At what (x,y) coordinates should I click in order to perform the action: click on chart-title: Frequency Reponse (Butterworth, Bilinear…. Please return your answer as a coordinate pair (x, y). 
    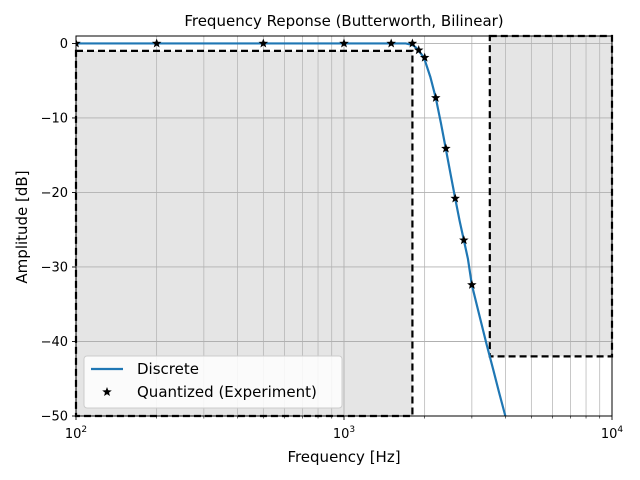
    Looking at the image, I should click on (343, 21).